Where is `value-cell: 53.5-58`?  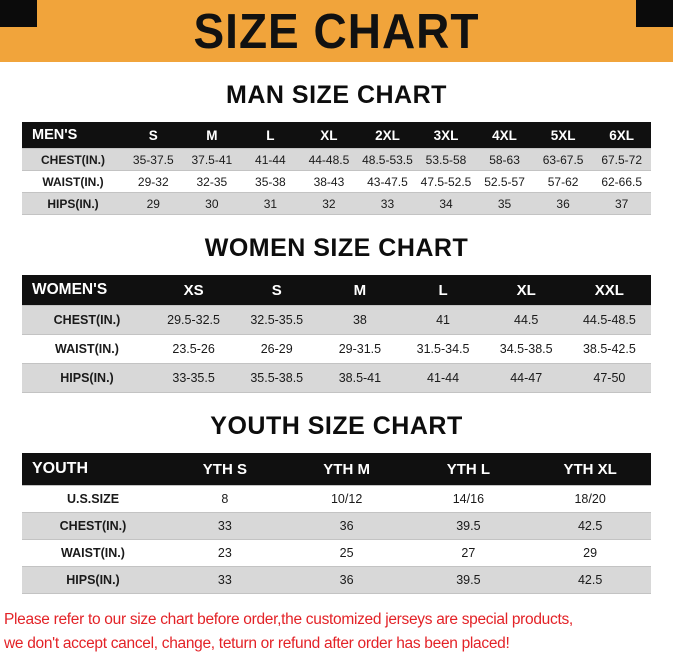
value-cell: 53.5-58 is located at coordinates (446, 159).